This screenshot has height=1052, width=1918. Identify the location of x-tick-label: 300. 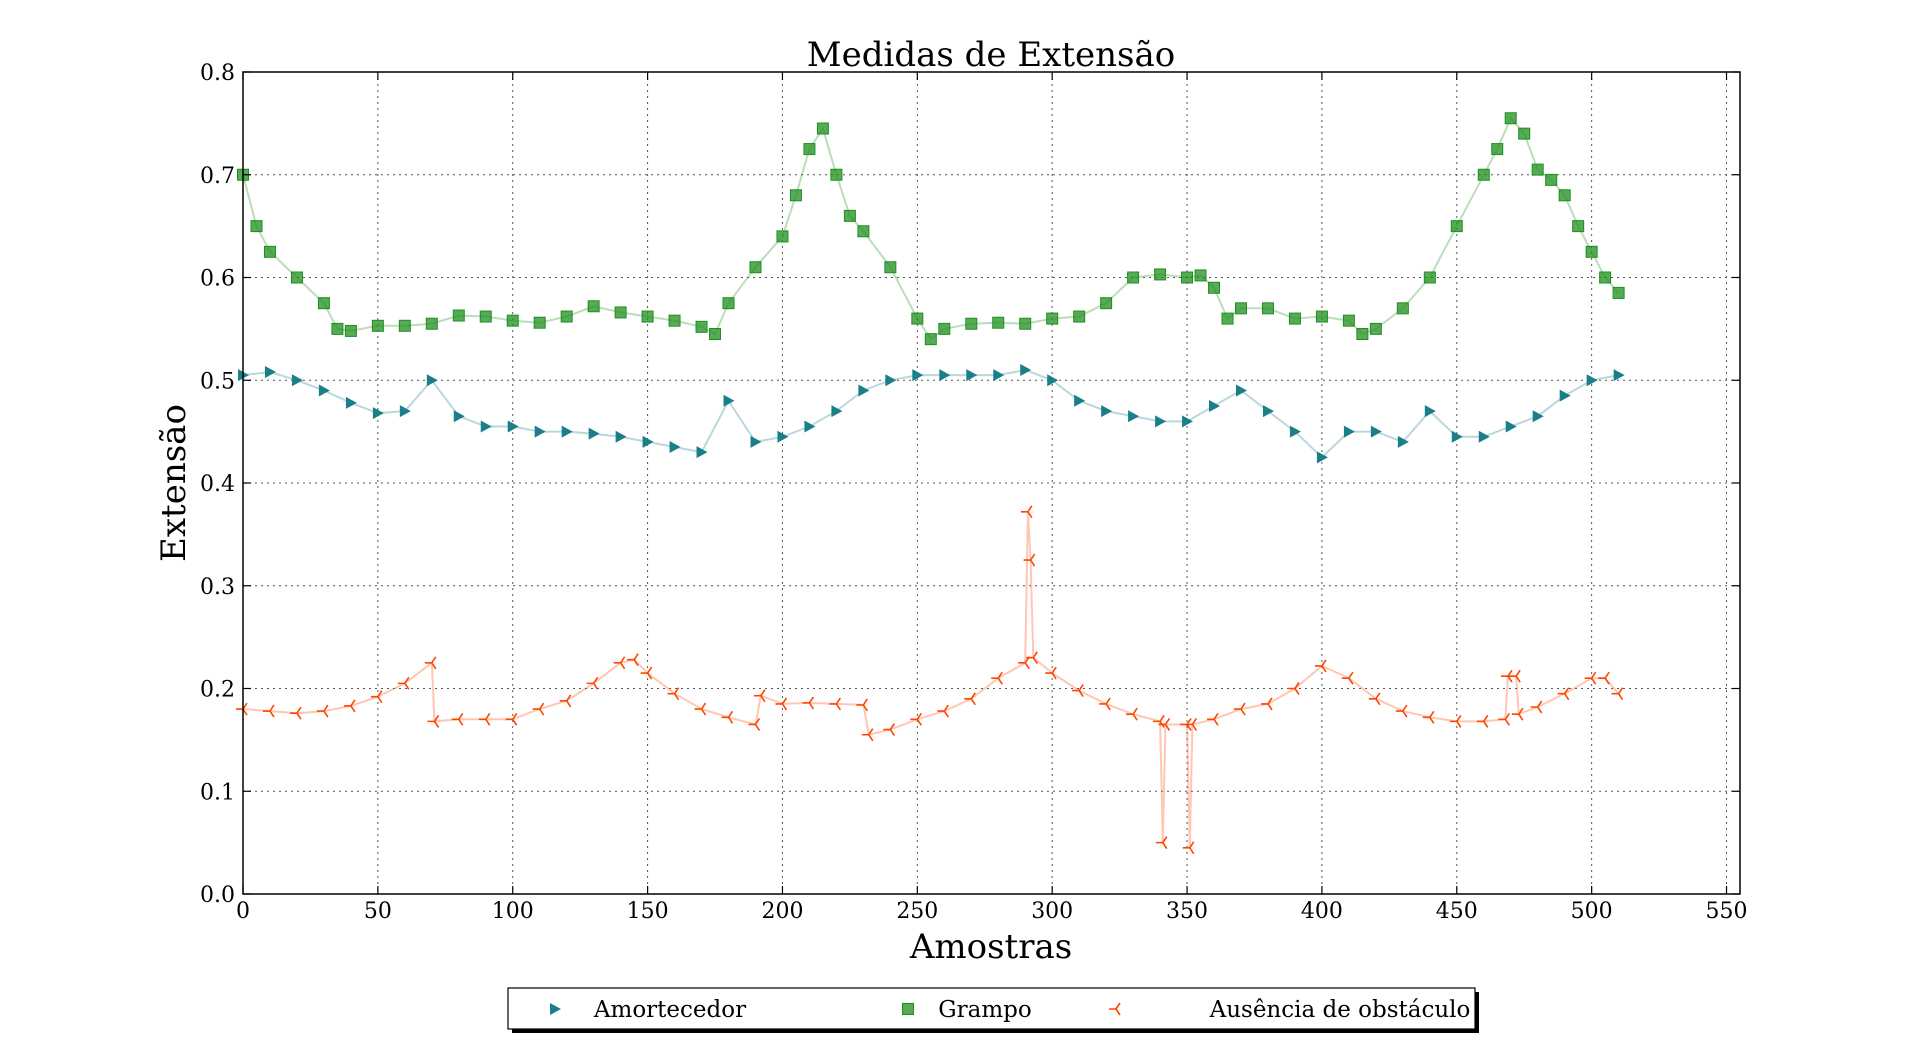
(1052, 911).